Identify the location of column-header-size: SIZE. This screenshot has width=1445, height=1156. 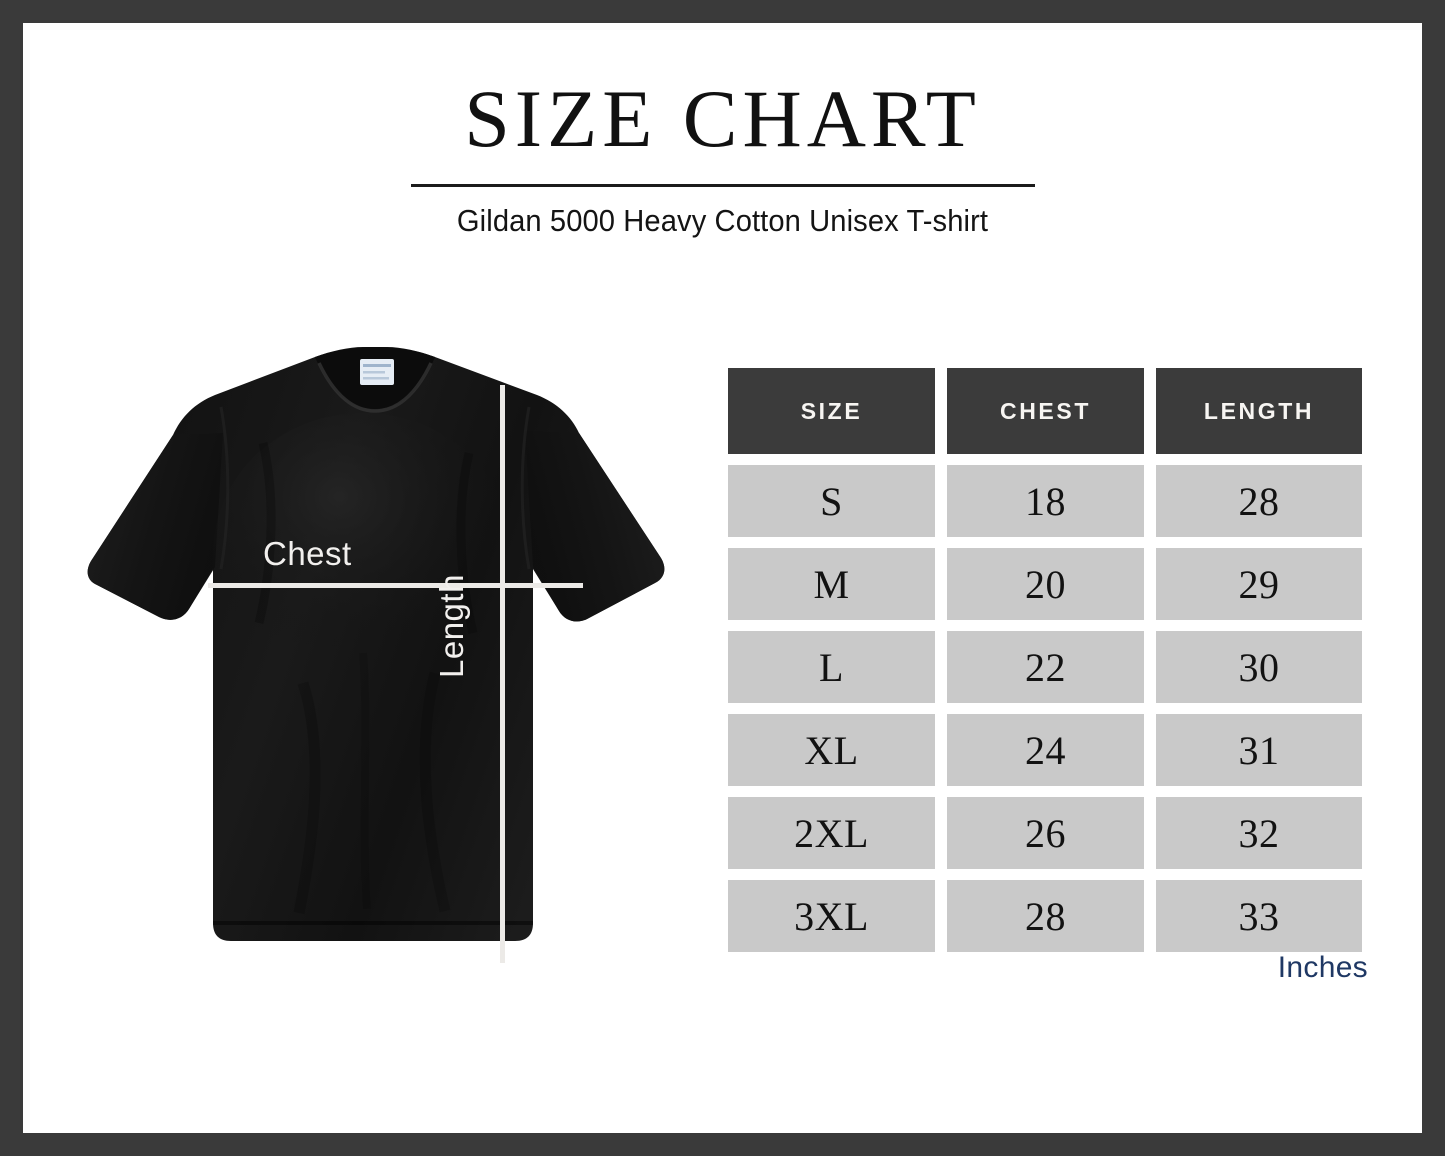
(831, 411).